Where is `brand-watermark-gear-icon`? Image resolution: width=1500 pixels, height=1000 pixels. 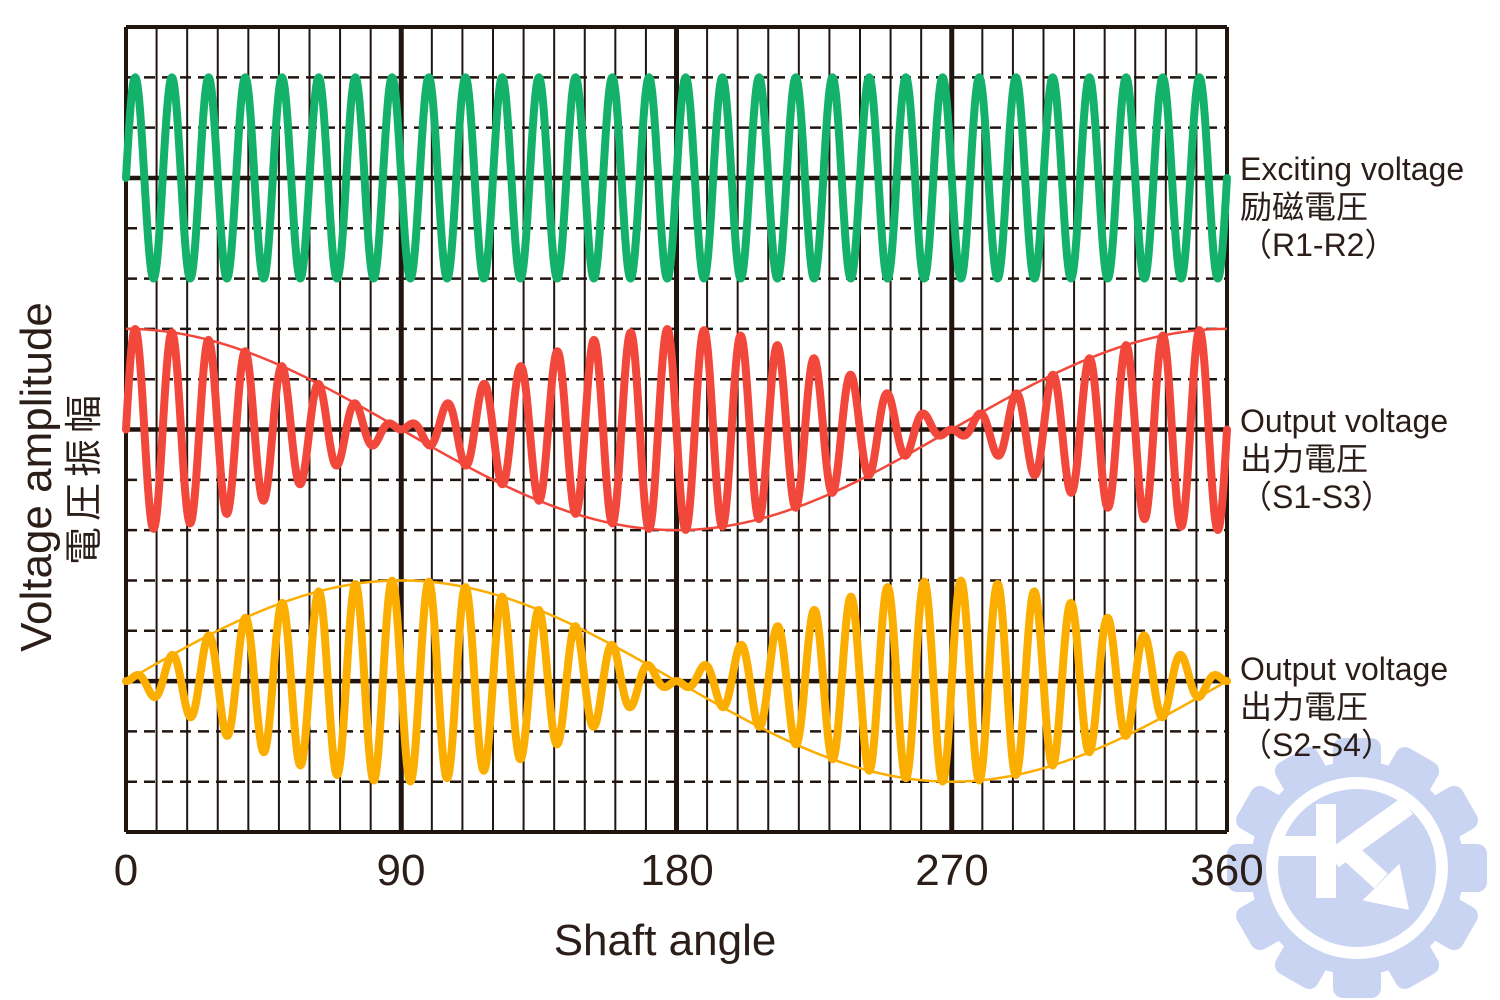
brand-watermark-gear-icon is located at coordinates (1357, 868).